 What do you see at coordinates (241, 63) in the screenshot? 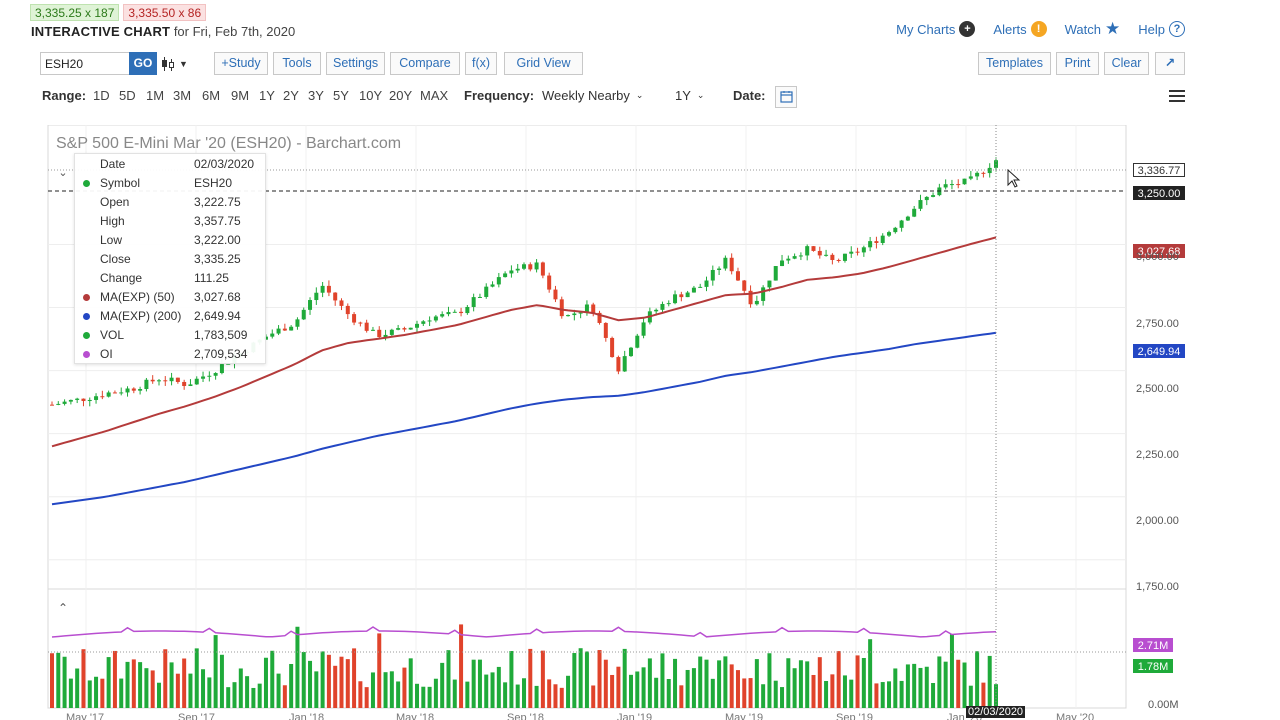
I see `add-study-button: +Study` at bounding box center [241, 63].